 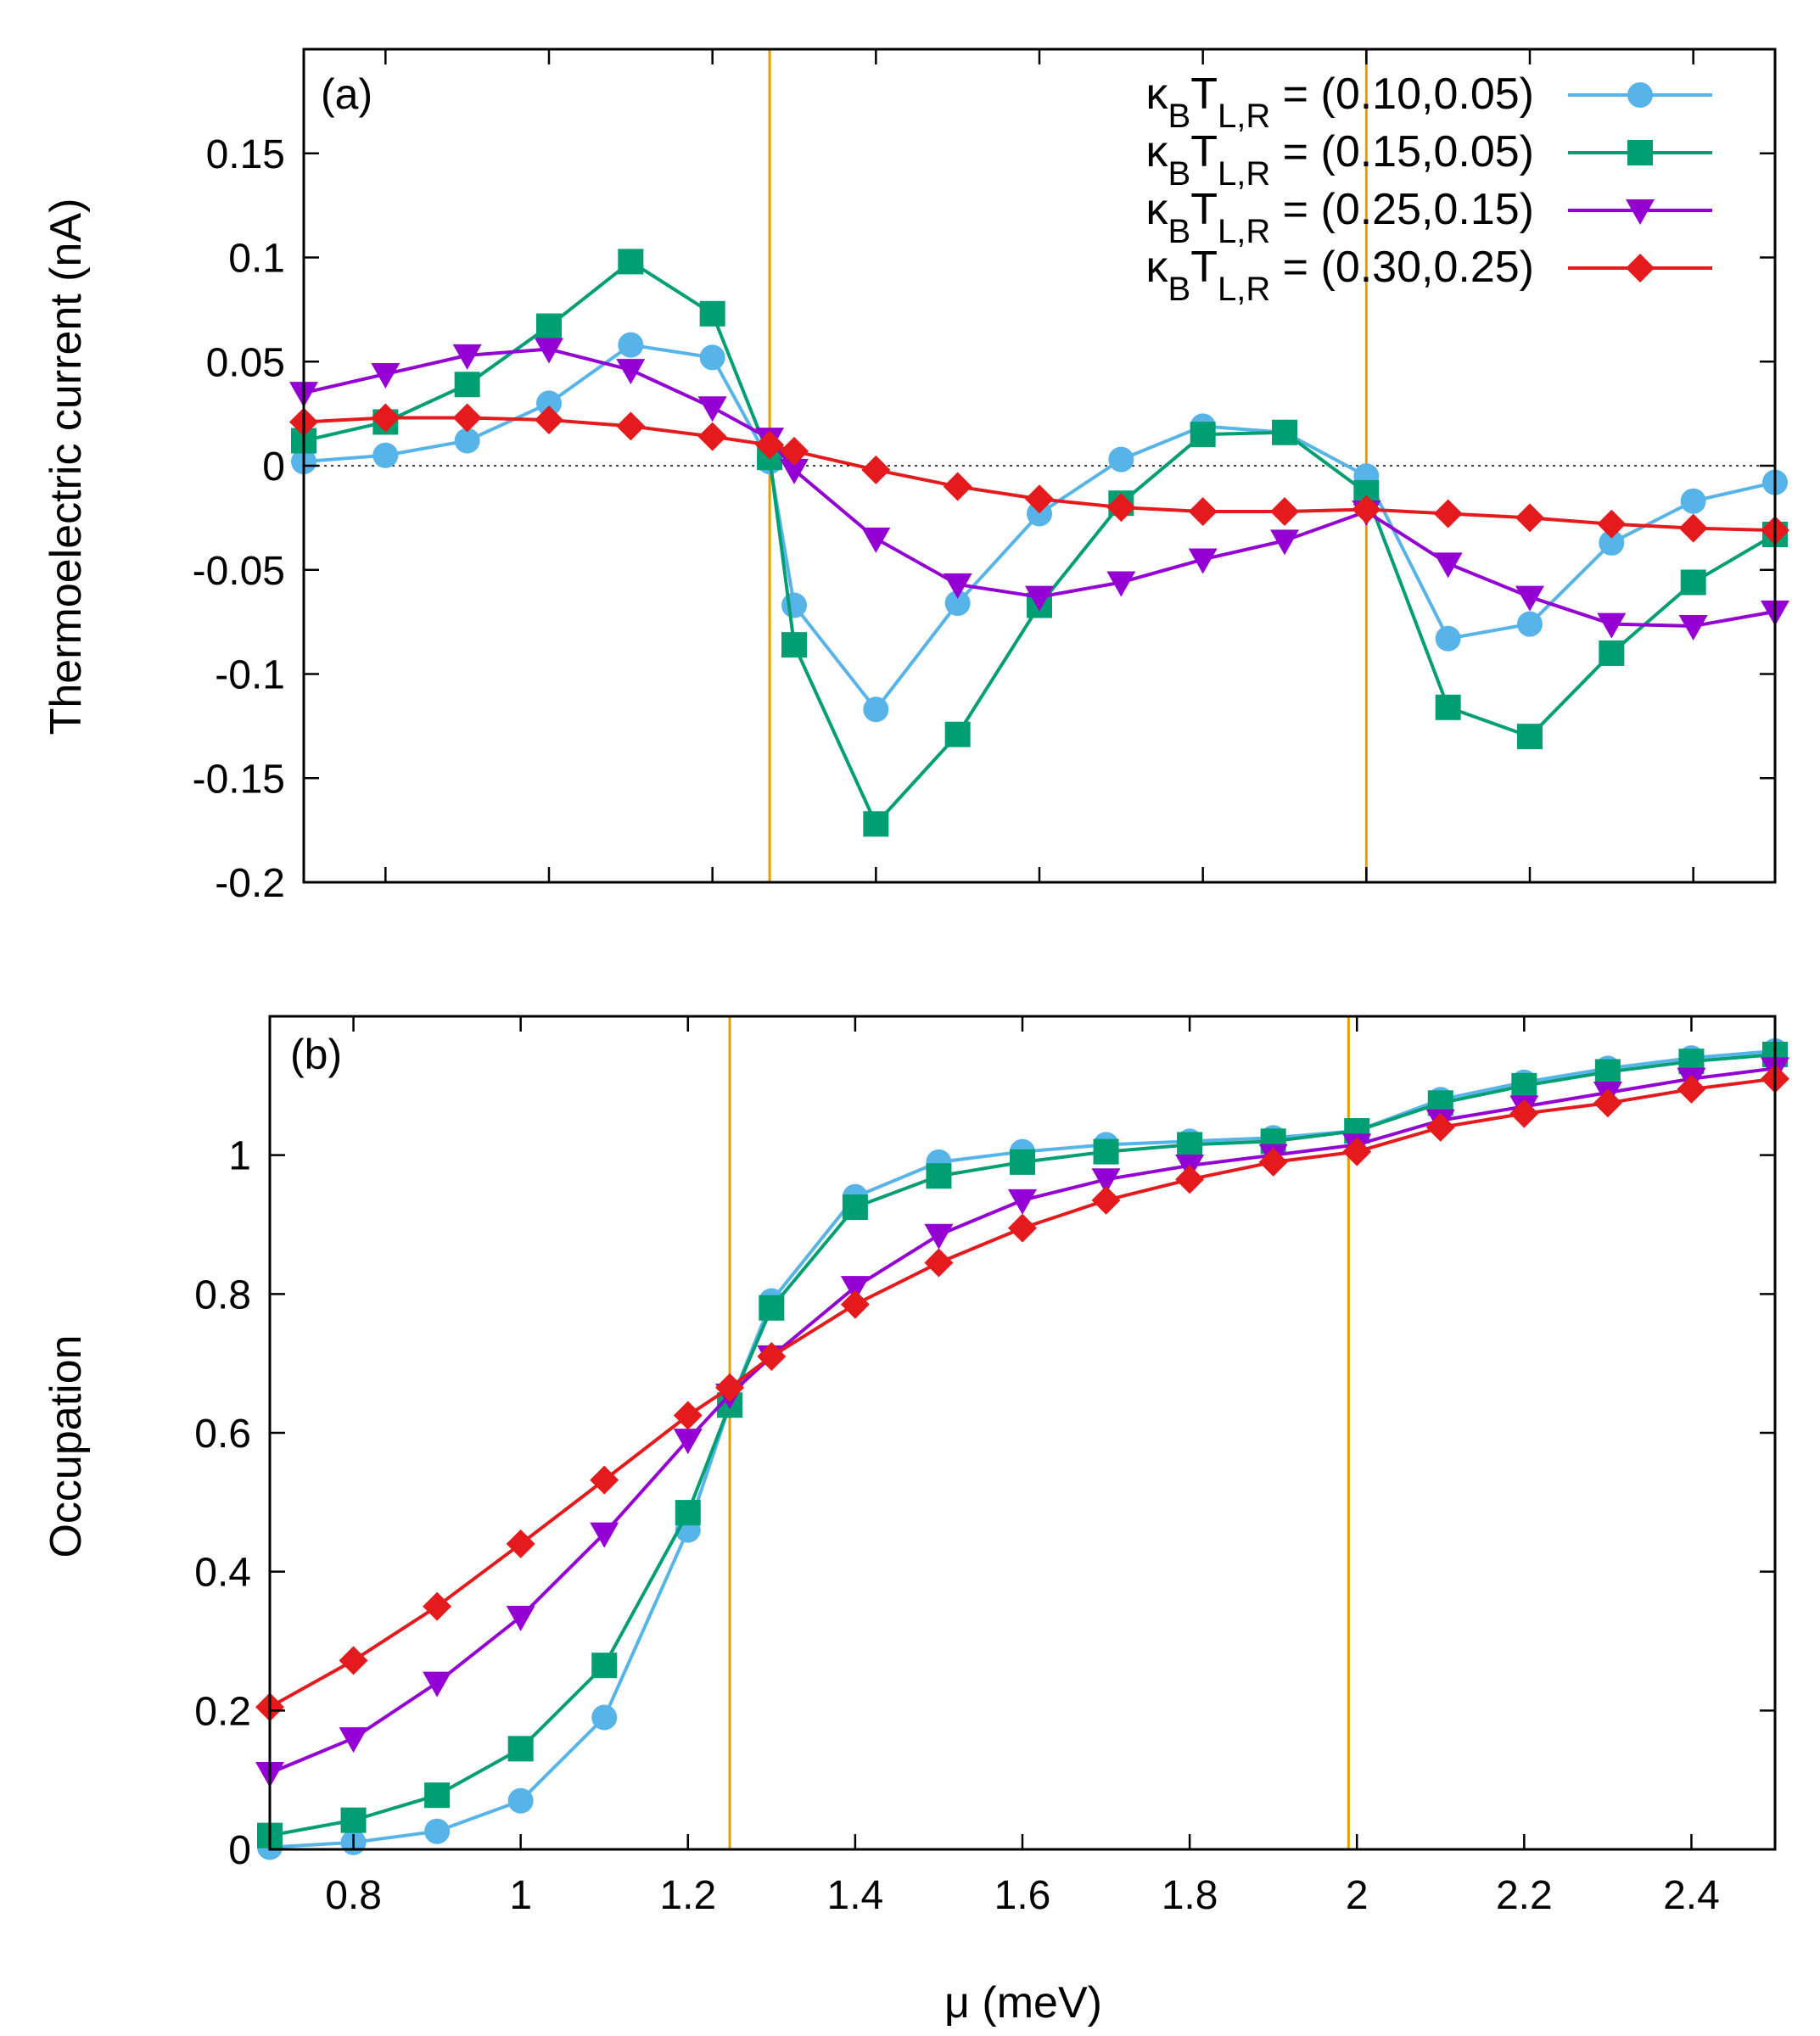 What do you see at coordinates (1524, 1896) in the screenshot?
I see `panel-b-x-tick-label: 2.2` at bounding box center [1524, 1896].